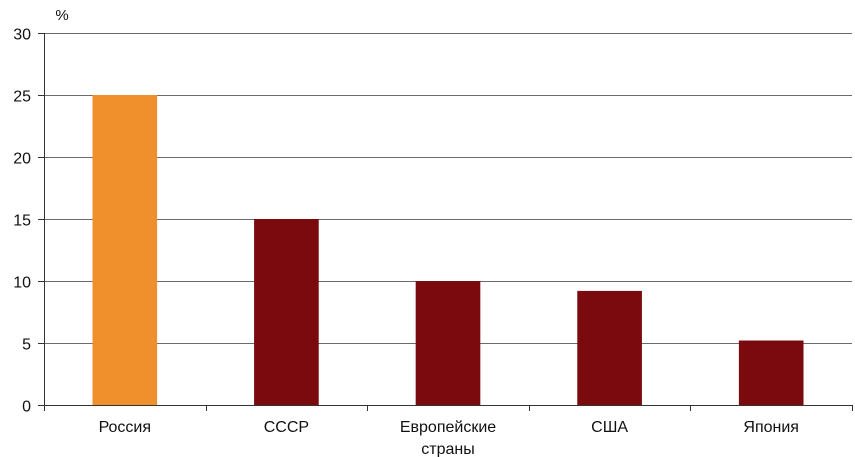 Image resolution: width=855 pixels, height=457 pixels. Describe the element at coordinates (609, 427) in the screenshot. I see `x-category-label: США` at that location.